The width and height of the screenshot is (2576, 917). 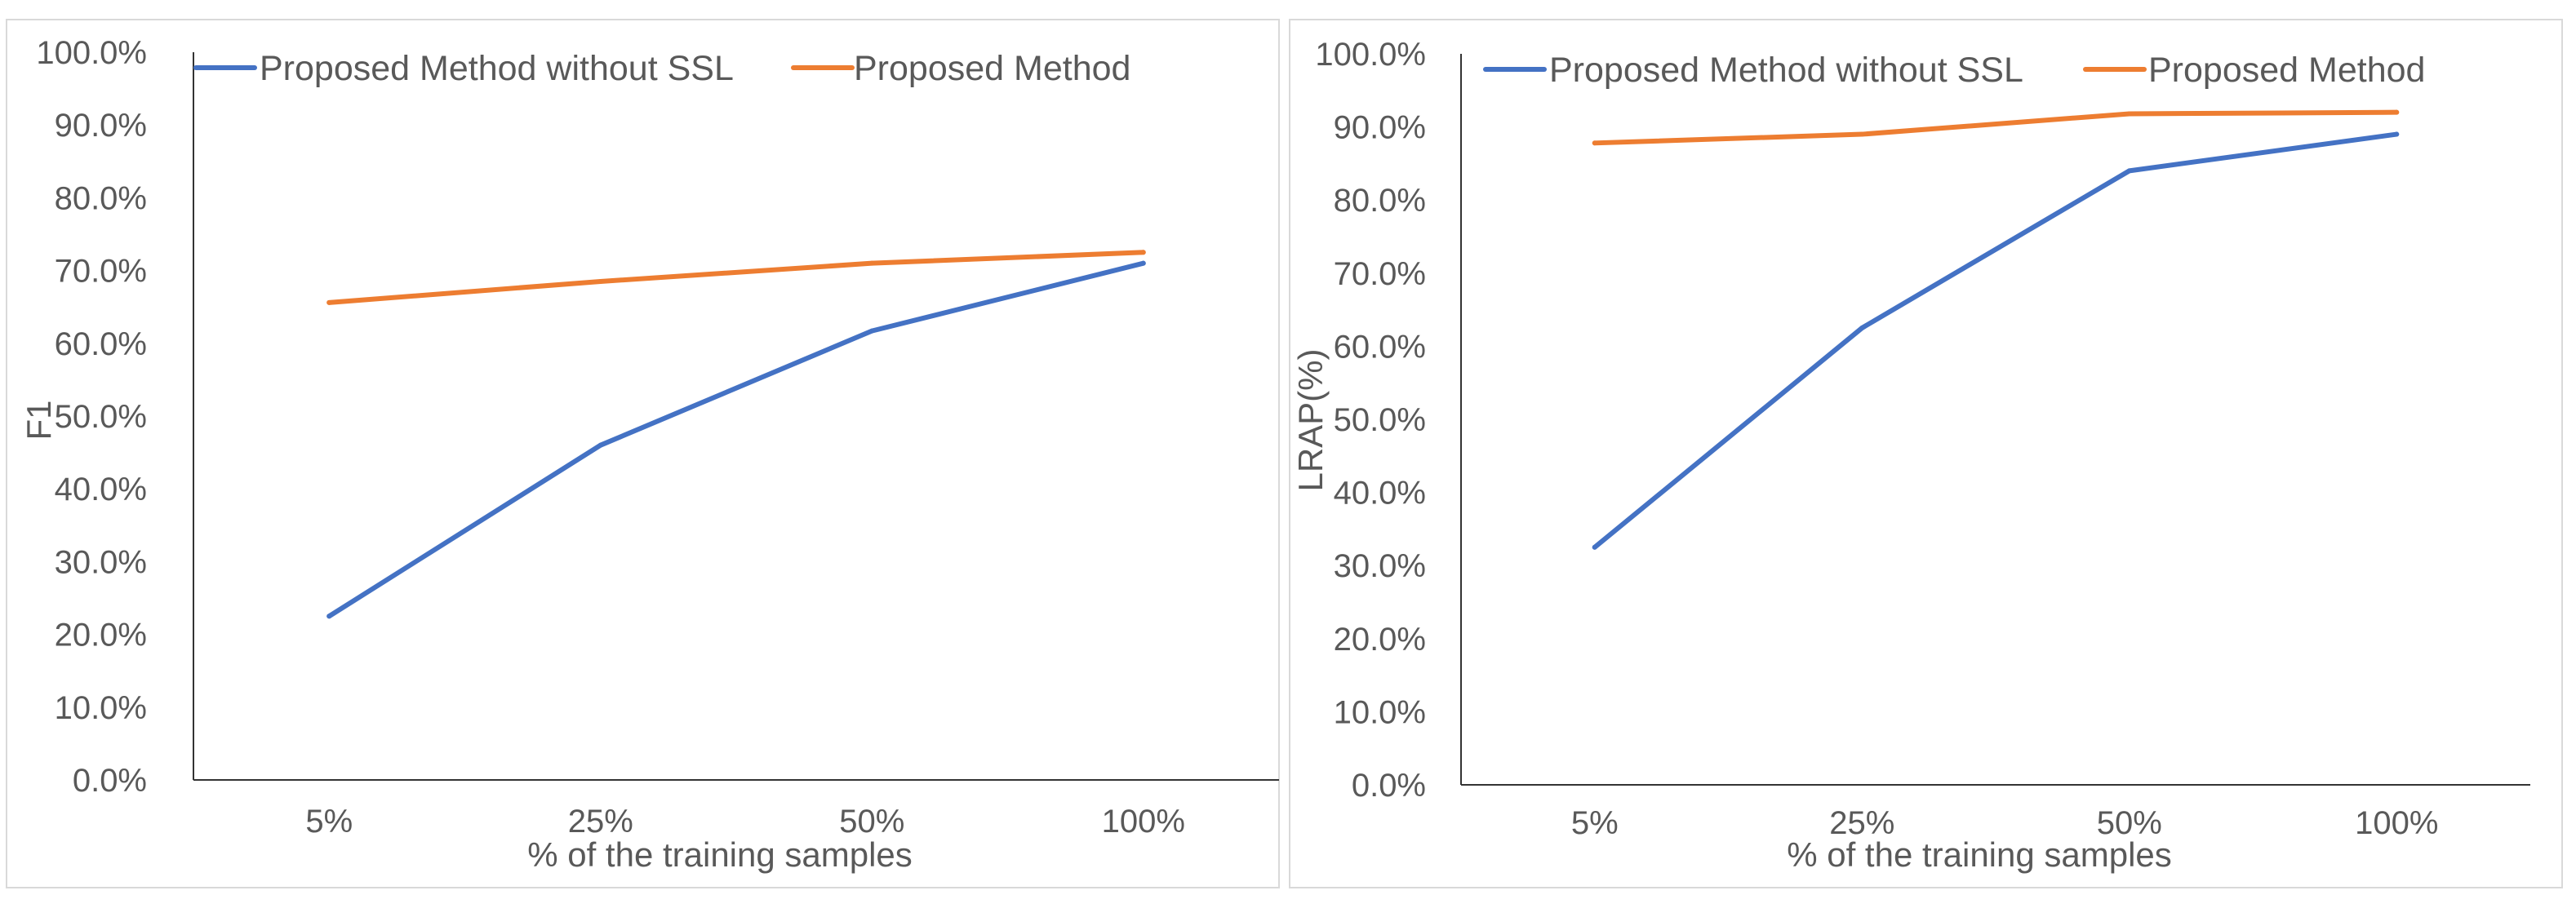 I want to click on y-axis-label: F1, so click(x=39, y=420).